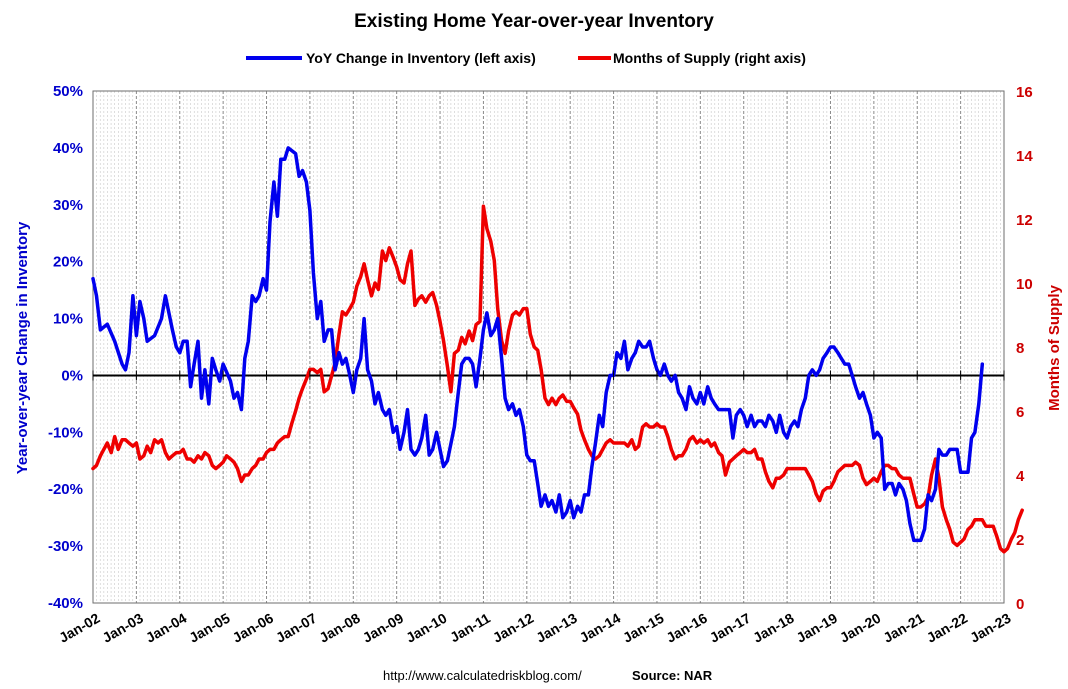  Describe the element at coordinates (79, 628) in the screenshot. I see `x-tick-label: Jan-02` at that location.